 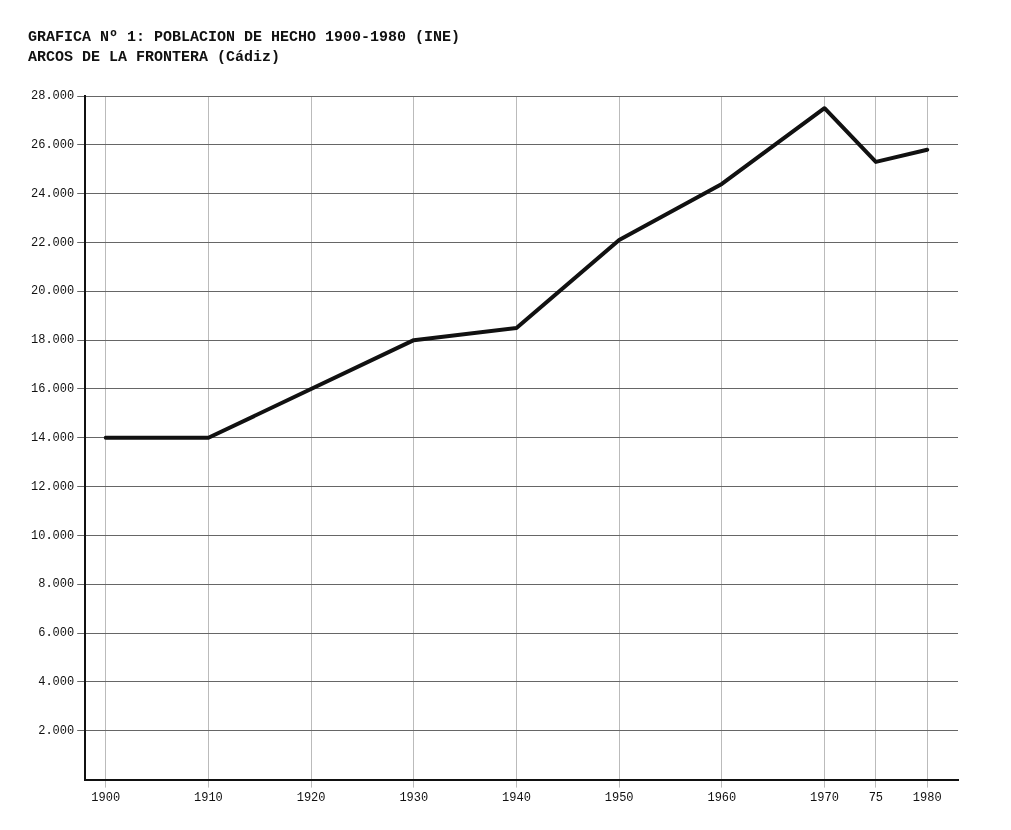 What do you see at coordinates (414, 797) in the screenshot?
I see `x-tick-label: 1930` at bounding box center [414, 797].